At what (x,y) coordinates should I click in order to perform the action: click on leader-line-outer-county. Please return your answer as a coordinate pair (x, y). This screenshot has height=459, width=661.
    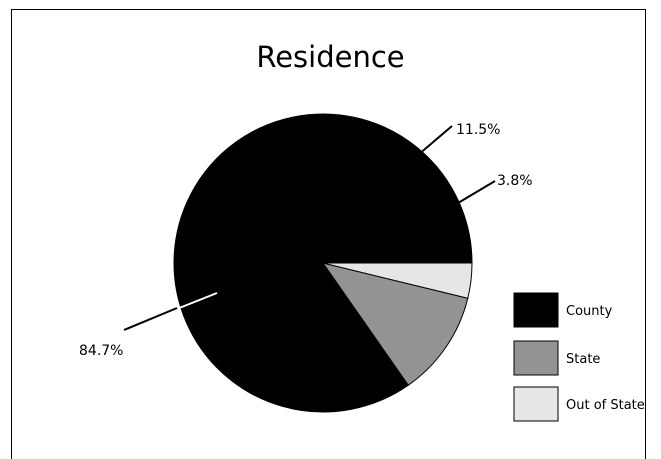
    Looking at the image, I should click on (150, 319).